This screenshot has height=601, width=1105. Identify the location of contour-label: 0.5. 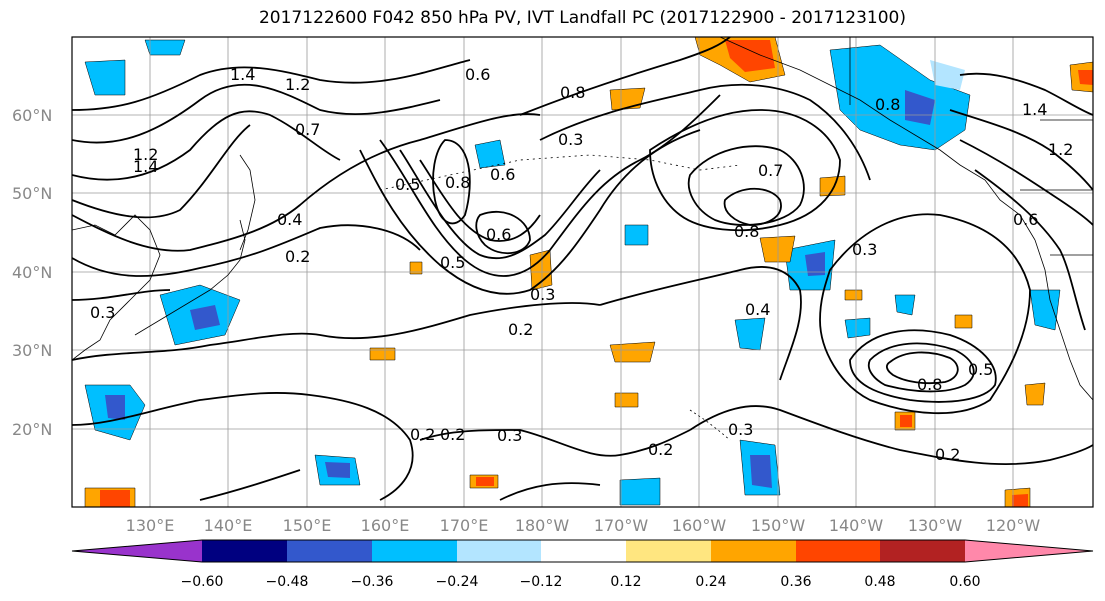
(980, 369).